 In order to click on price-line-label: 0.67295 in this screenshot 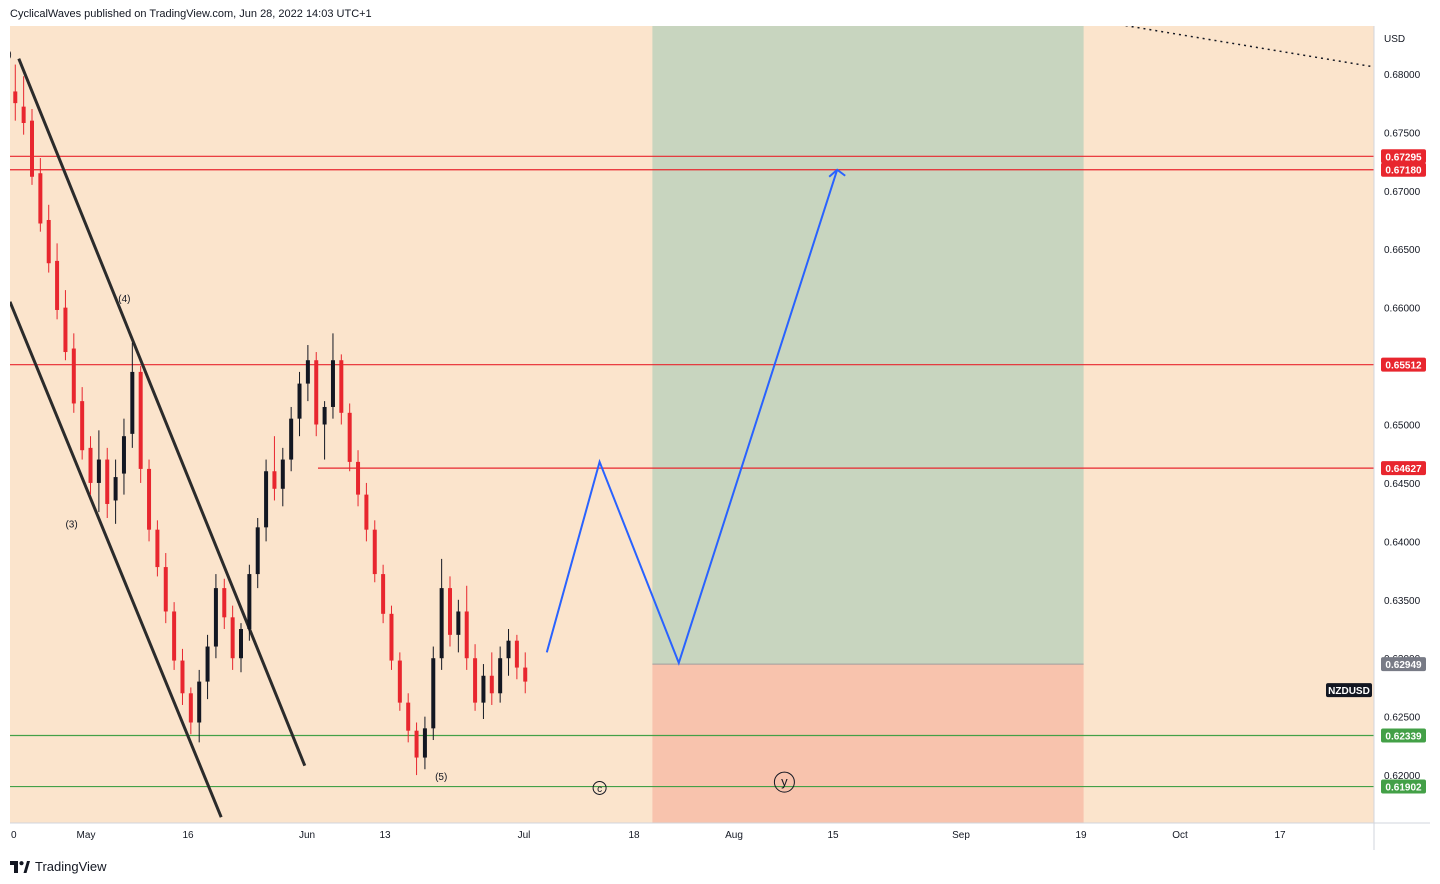, I will do `click(1403, 157)`.